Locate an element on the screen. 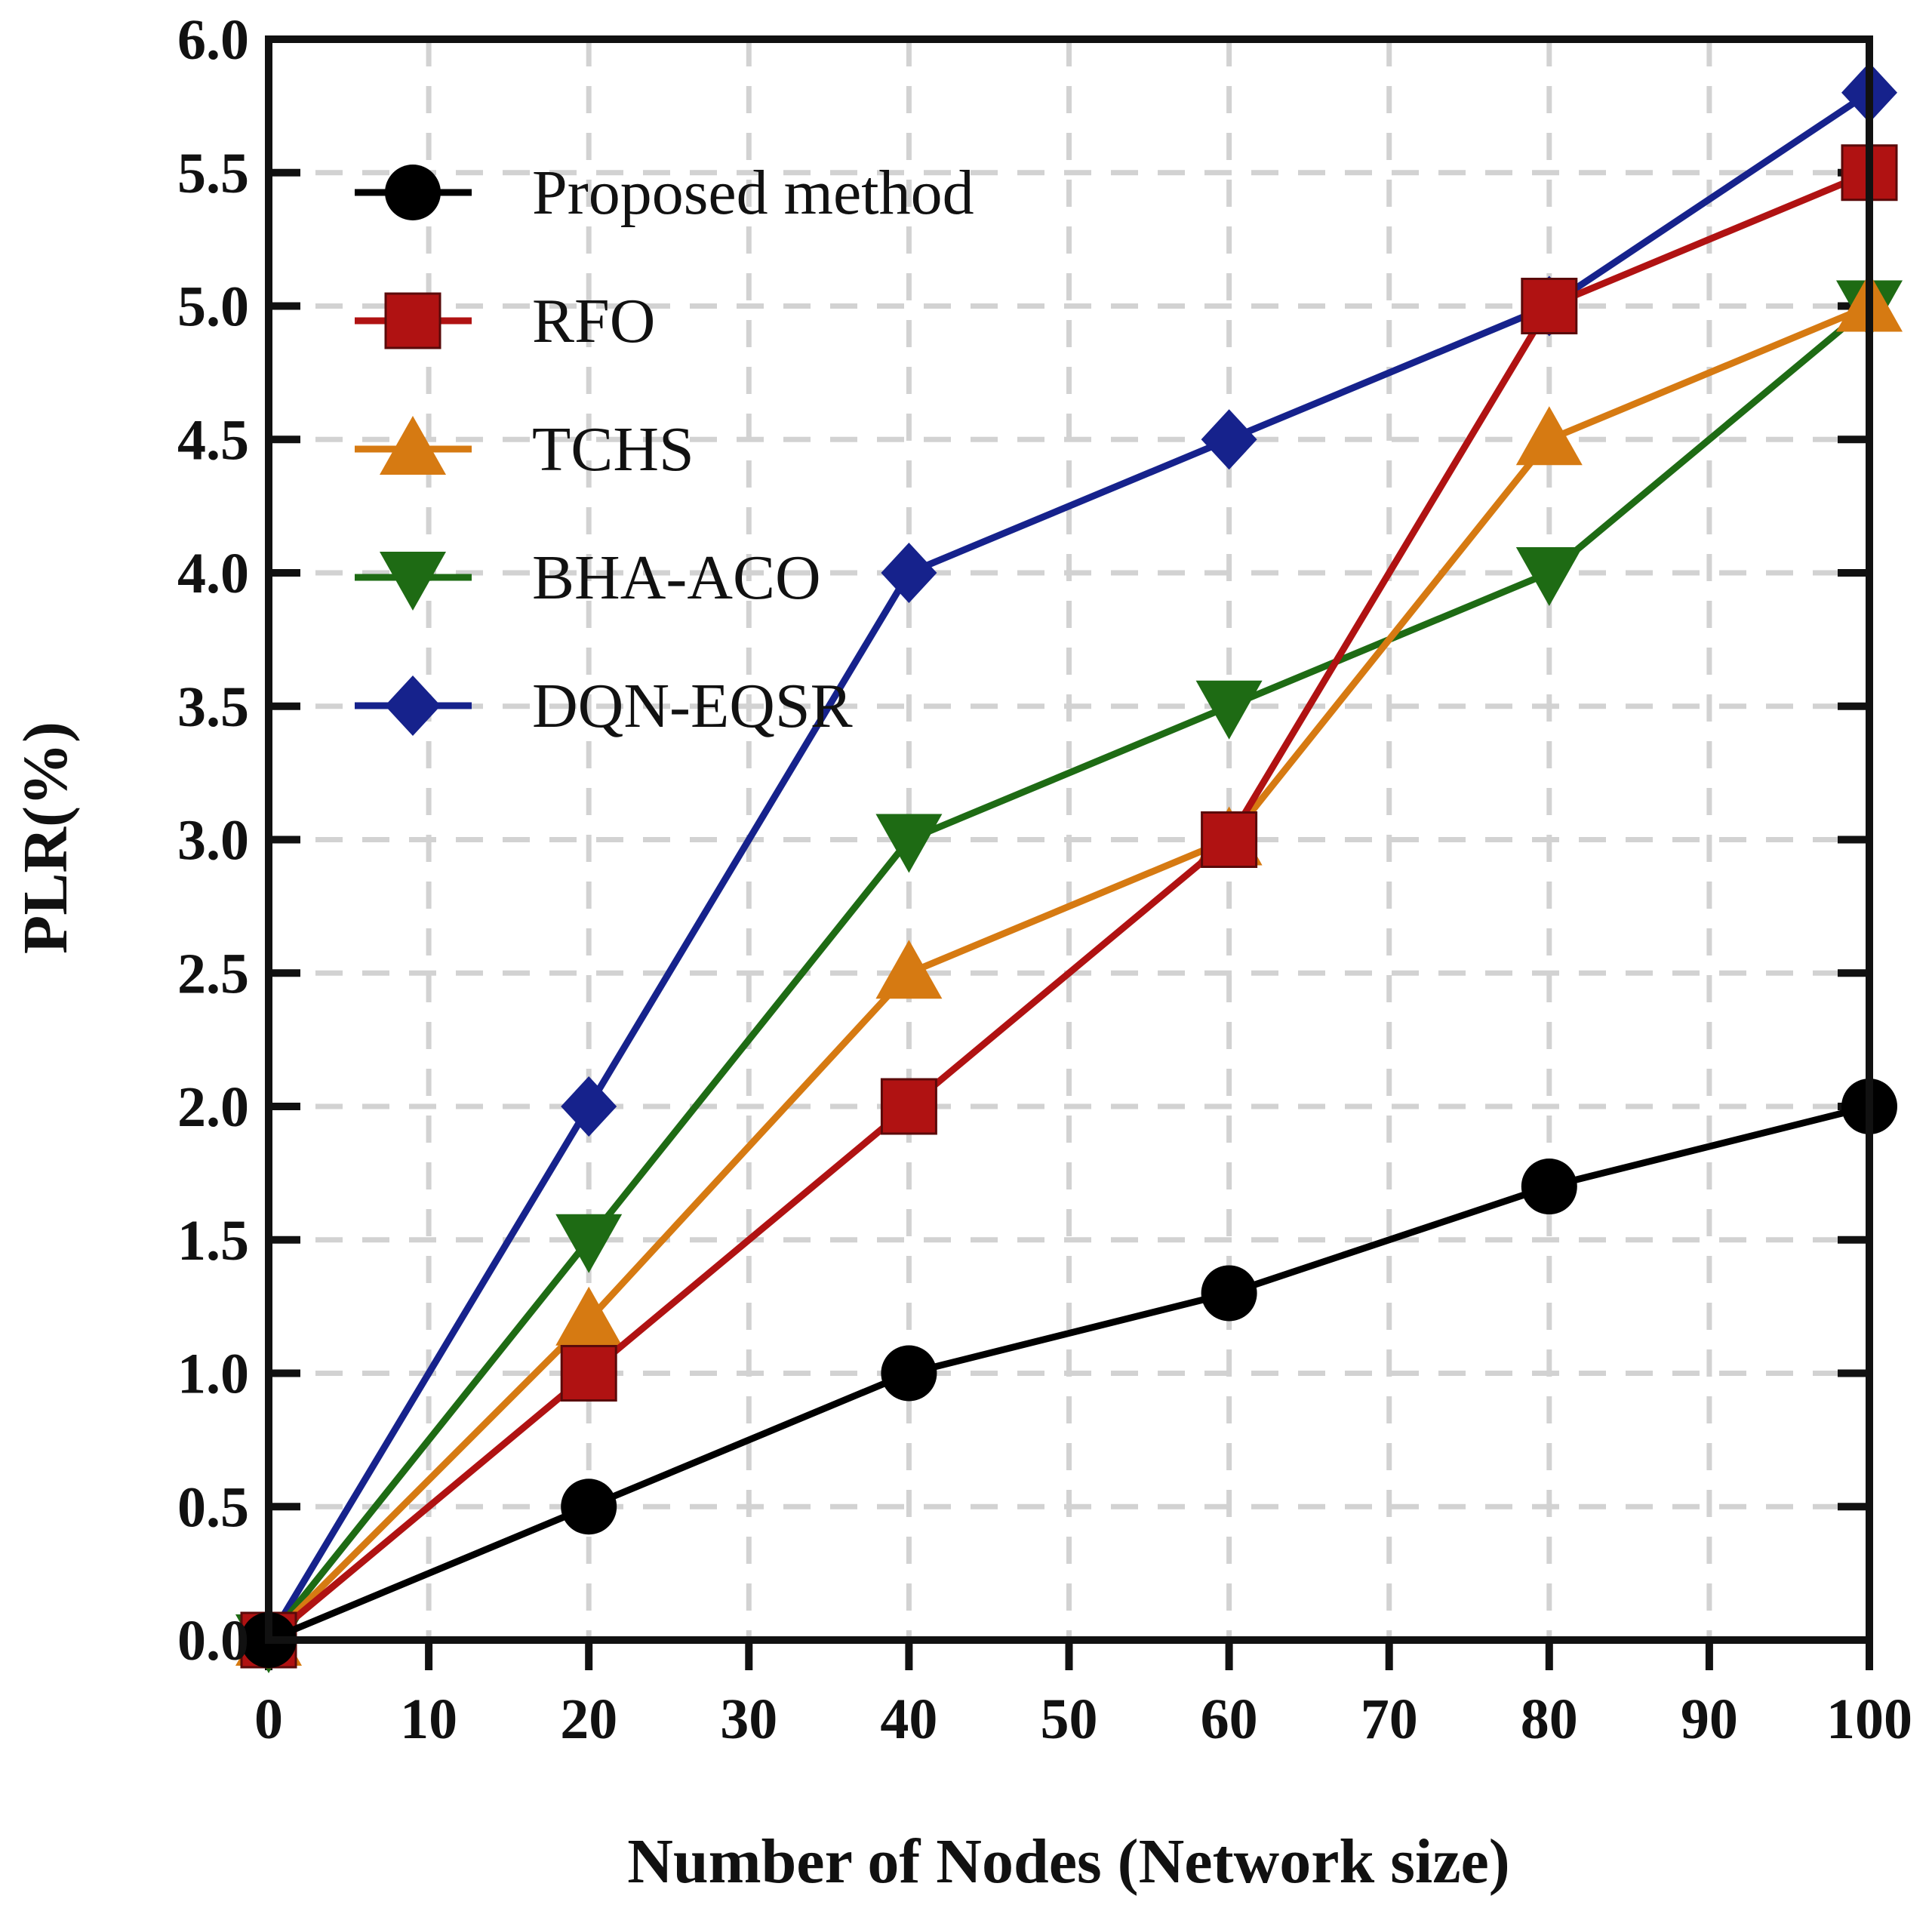 The width and height of the screenshot is (1932, 1911). x-tick-label: 50 is located at coordinates (1069, 1719).